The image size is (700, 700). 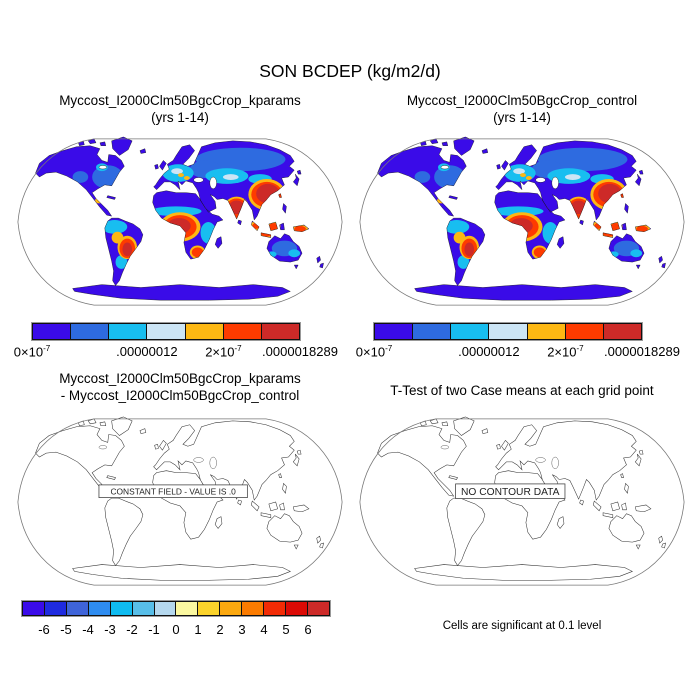 What do you see at coordinates (264, 629) in the screenshot?
I see `colorbar-tick-label: 4` at bounding box center [264, 629].